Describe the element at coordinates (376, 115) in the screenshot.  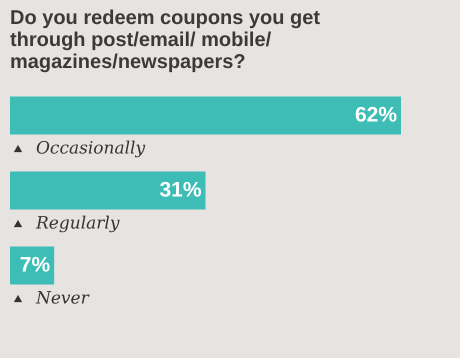
I see `data-label: 62%` at that location.